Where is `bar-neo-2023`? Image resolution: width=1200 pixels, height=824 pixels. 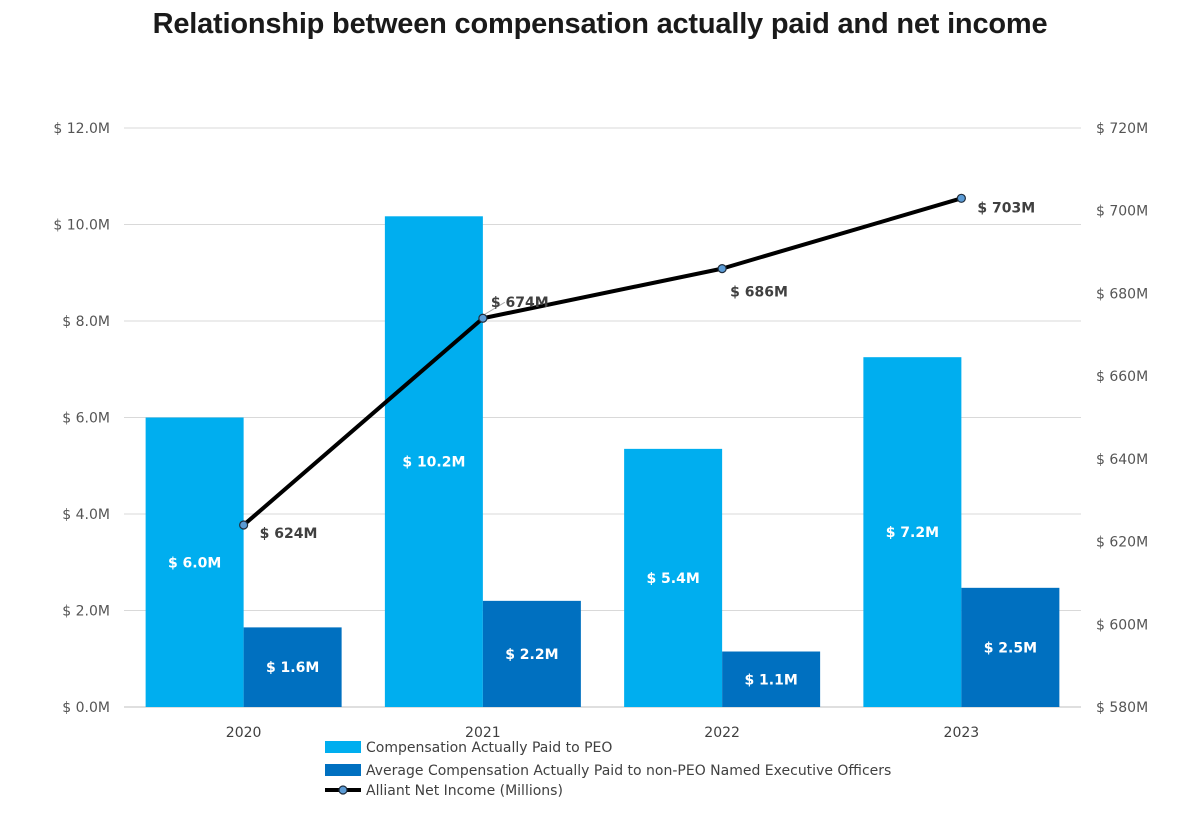
bar-neo-2023 is located at coordinates (1010, 647).